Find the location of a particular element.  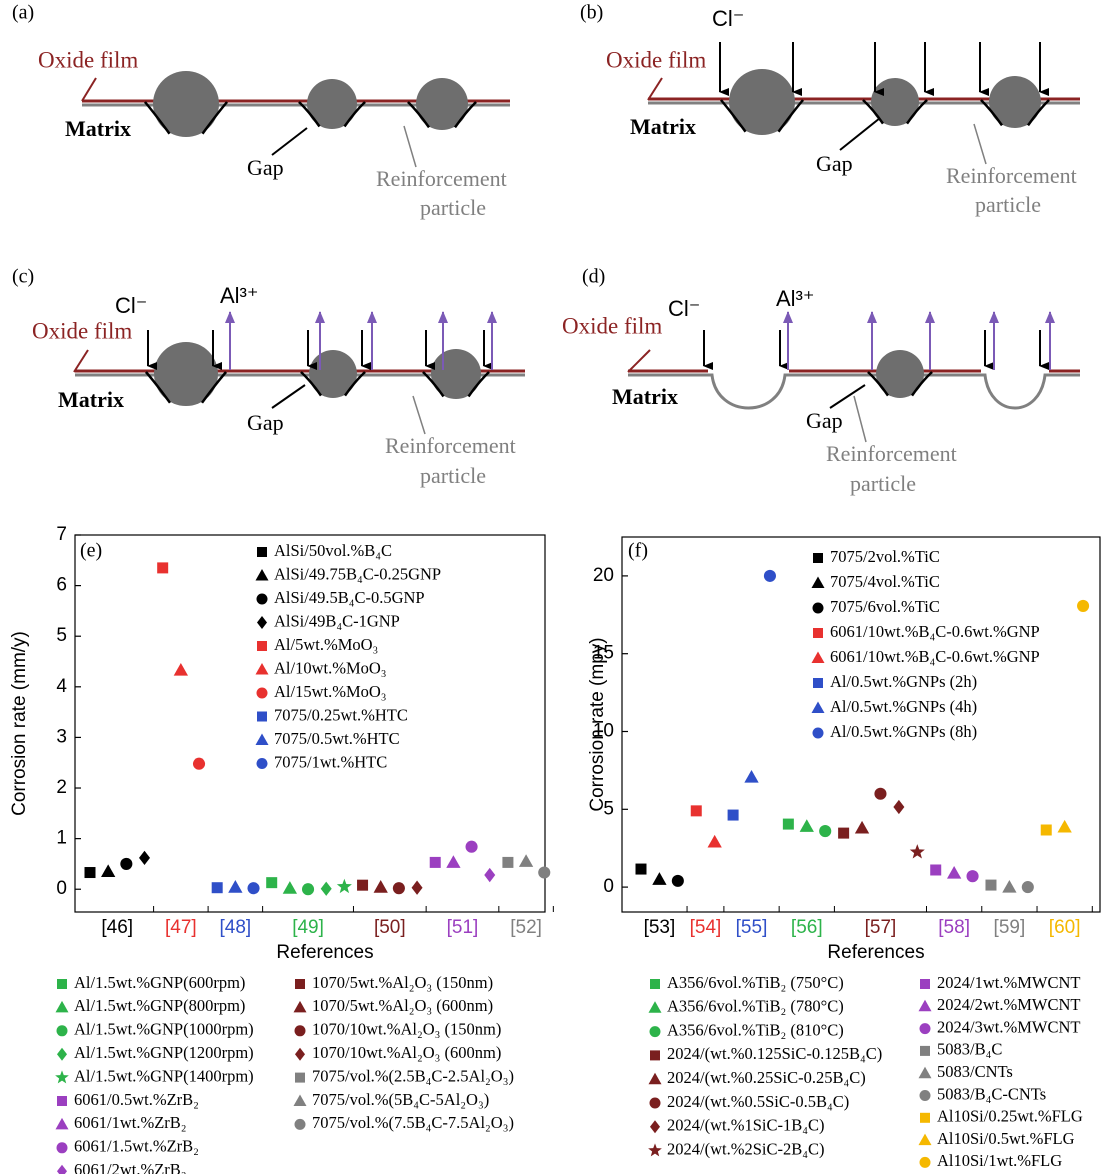

panel-label: (a) is located at coordinates (23, 13).